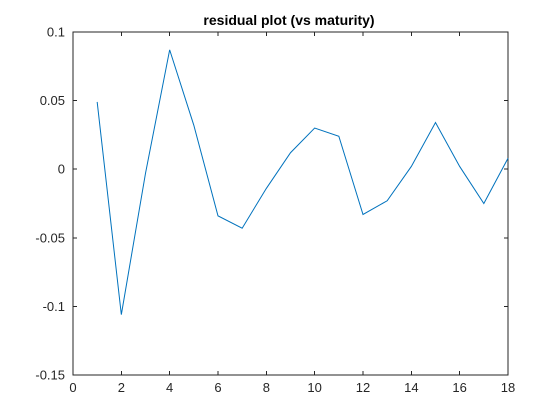 This screenshot has height=420, width=560. Describe the element at coordinates (50, 375) in the screenshot. I see `y-tick-label: -0.15` at that location.